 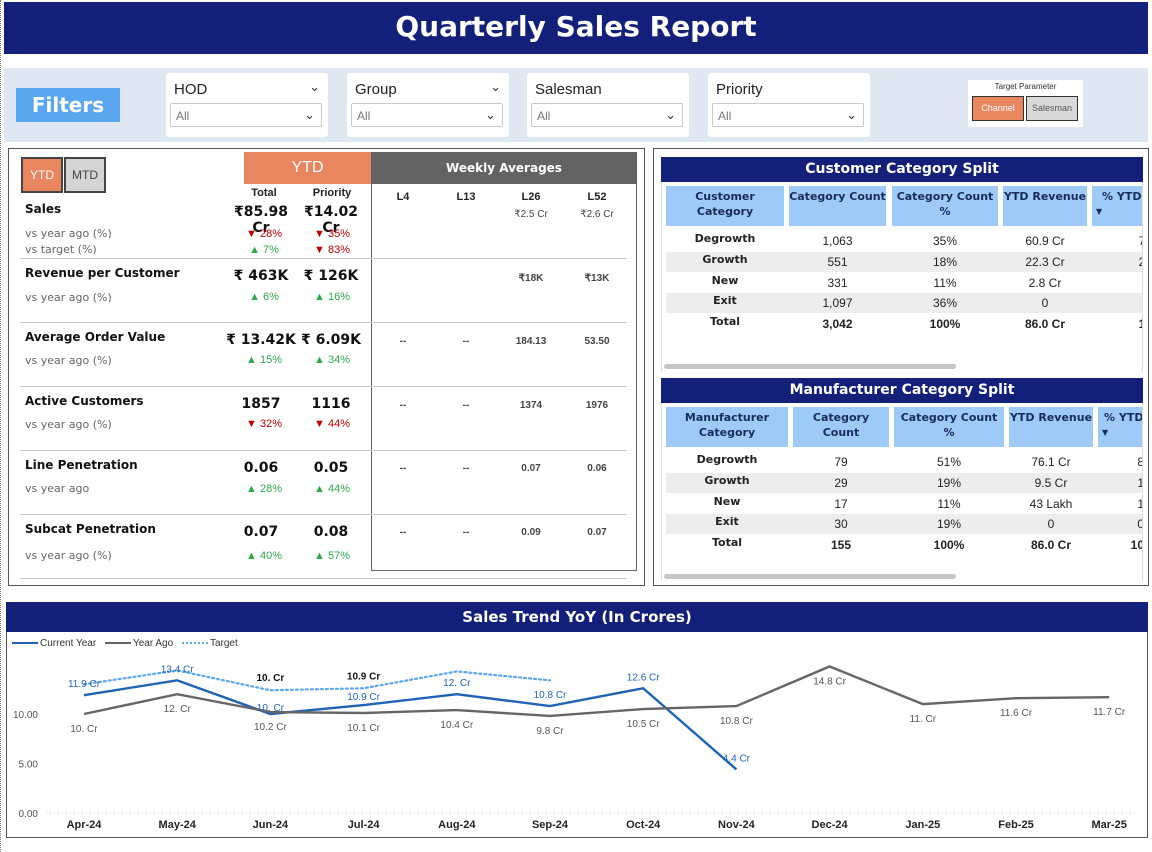 I want to click on data-label: 10. Cr, so click(x=271, y=708).